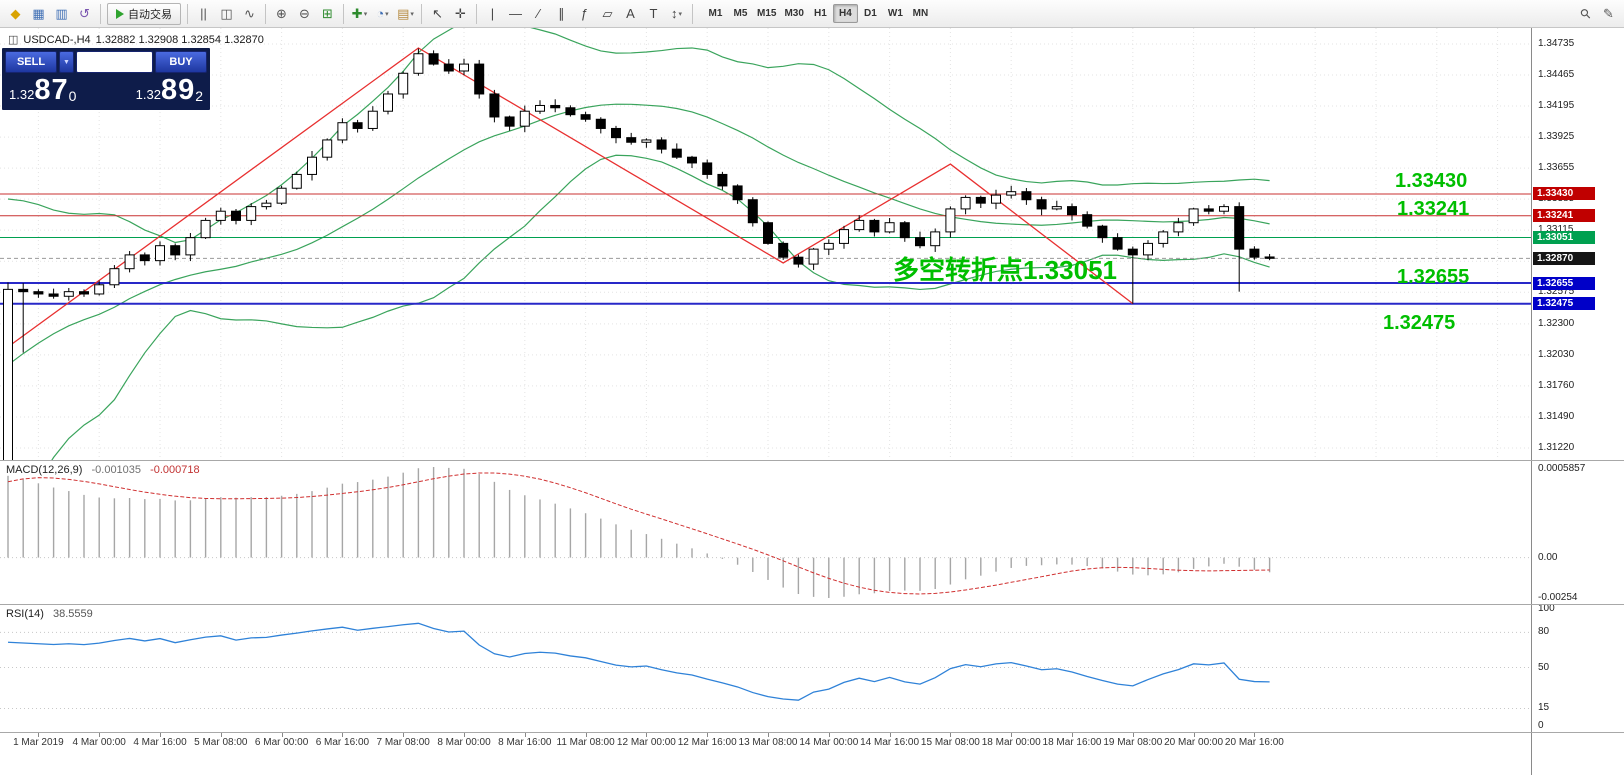 The height and width of the screenshot is (775, 1624). What do you see at coordinates (203, 13) in the screenshot?
I see `bar-chart-icon: ||` at bounding box center [203, 13].